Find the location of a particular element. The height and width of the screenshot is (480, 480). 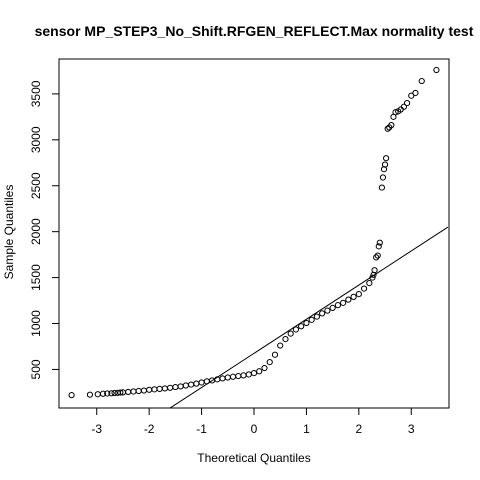

x-tick-label: 2 is located at coordinates (358, 429).